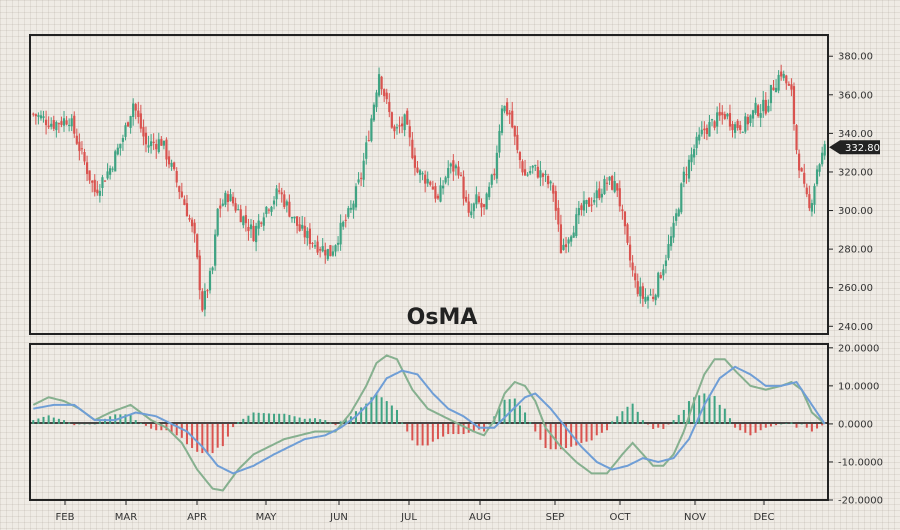  What do you see at coordinates (197, 517) in the screenshot?
I see `x-tick-label: APR` at bounding box center [197, 517].